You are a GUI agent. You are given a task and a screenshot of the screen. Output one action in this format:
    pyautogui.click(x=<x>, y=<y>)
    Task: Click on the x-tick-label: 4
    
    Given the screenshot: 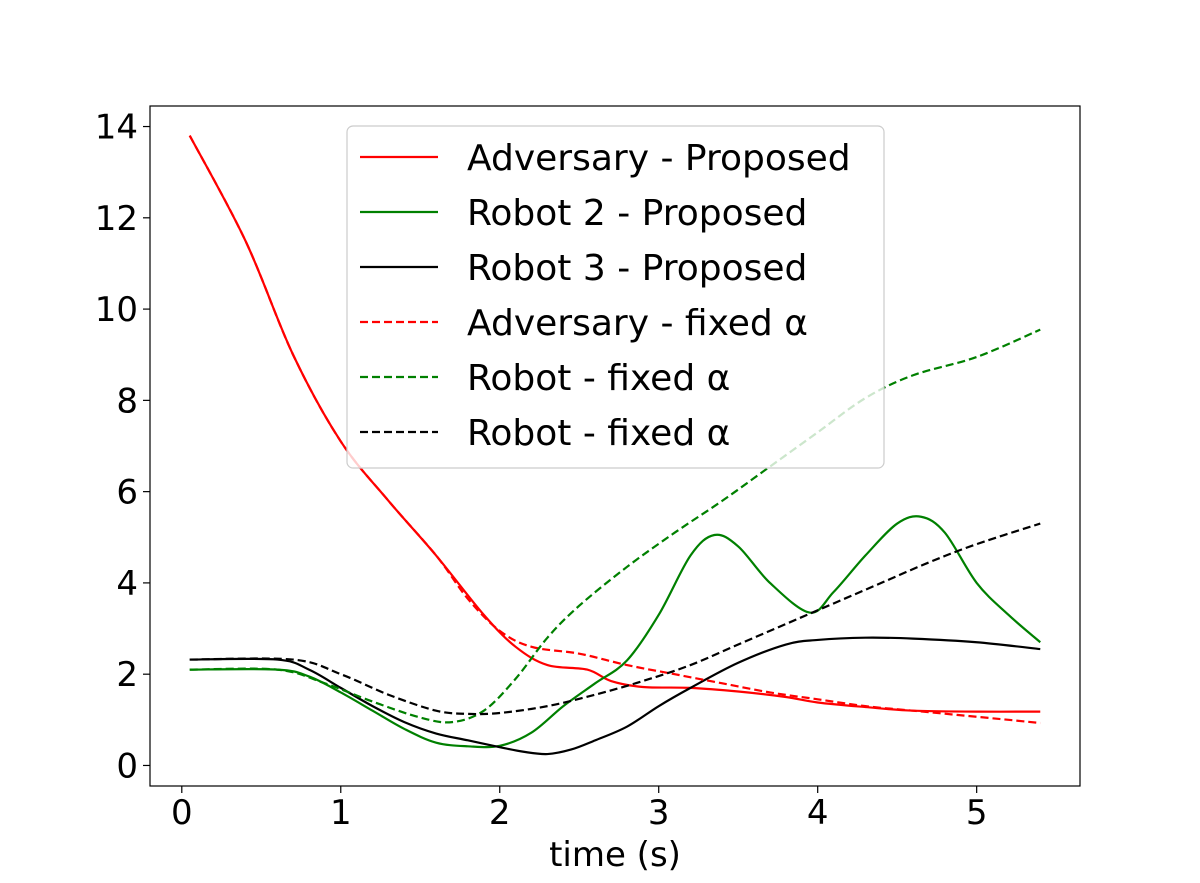 What is the action you would take?
    pyautogui.click(x=818, y=813)
    